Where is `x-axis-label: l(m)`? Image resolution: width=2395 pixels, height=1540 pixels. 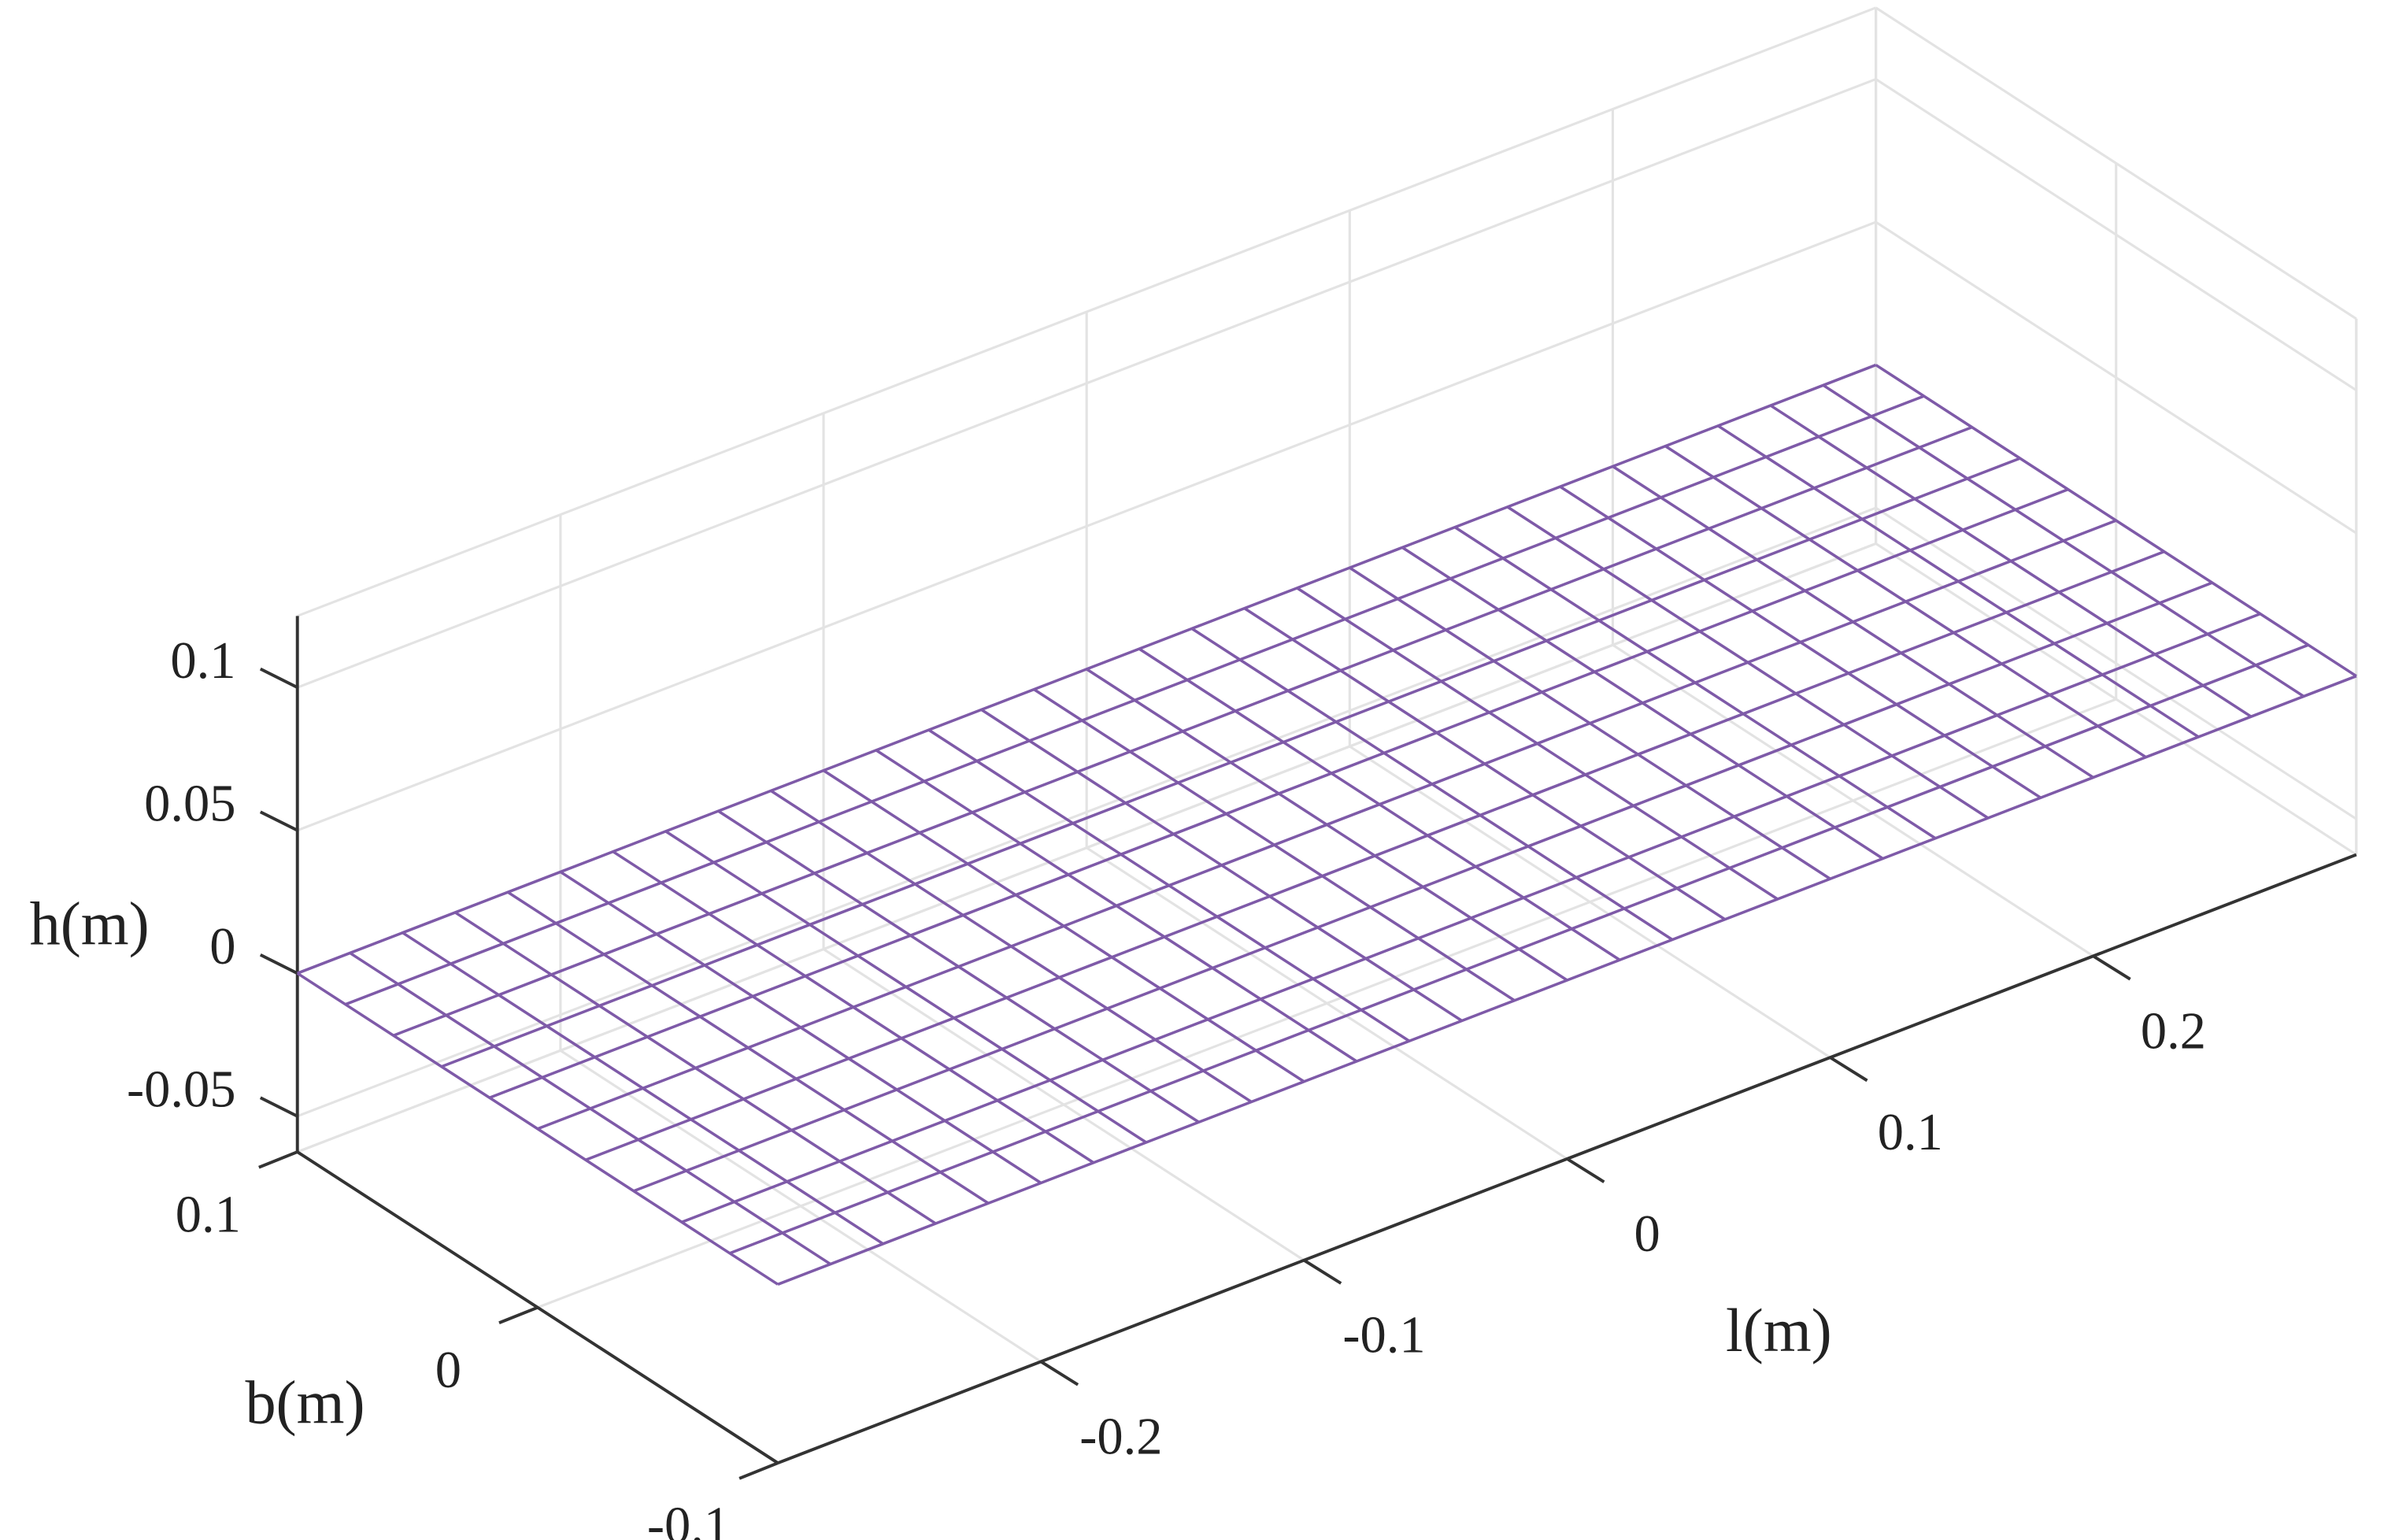 x-axis-label: l(m) is located at coordinates (1779, 1330).